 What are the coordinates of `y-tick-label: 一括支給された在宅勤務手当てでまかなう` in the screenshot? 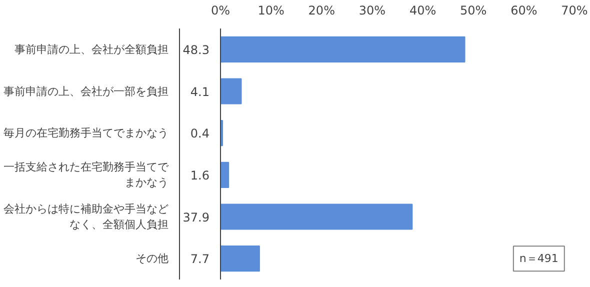 It's located at (87, 175).